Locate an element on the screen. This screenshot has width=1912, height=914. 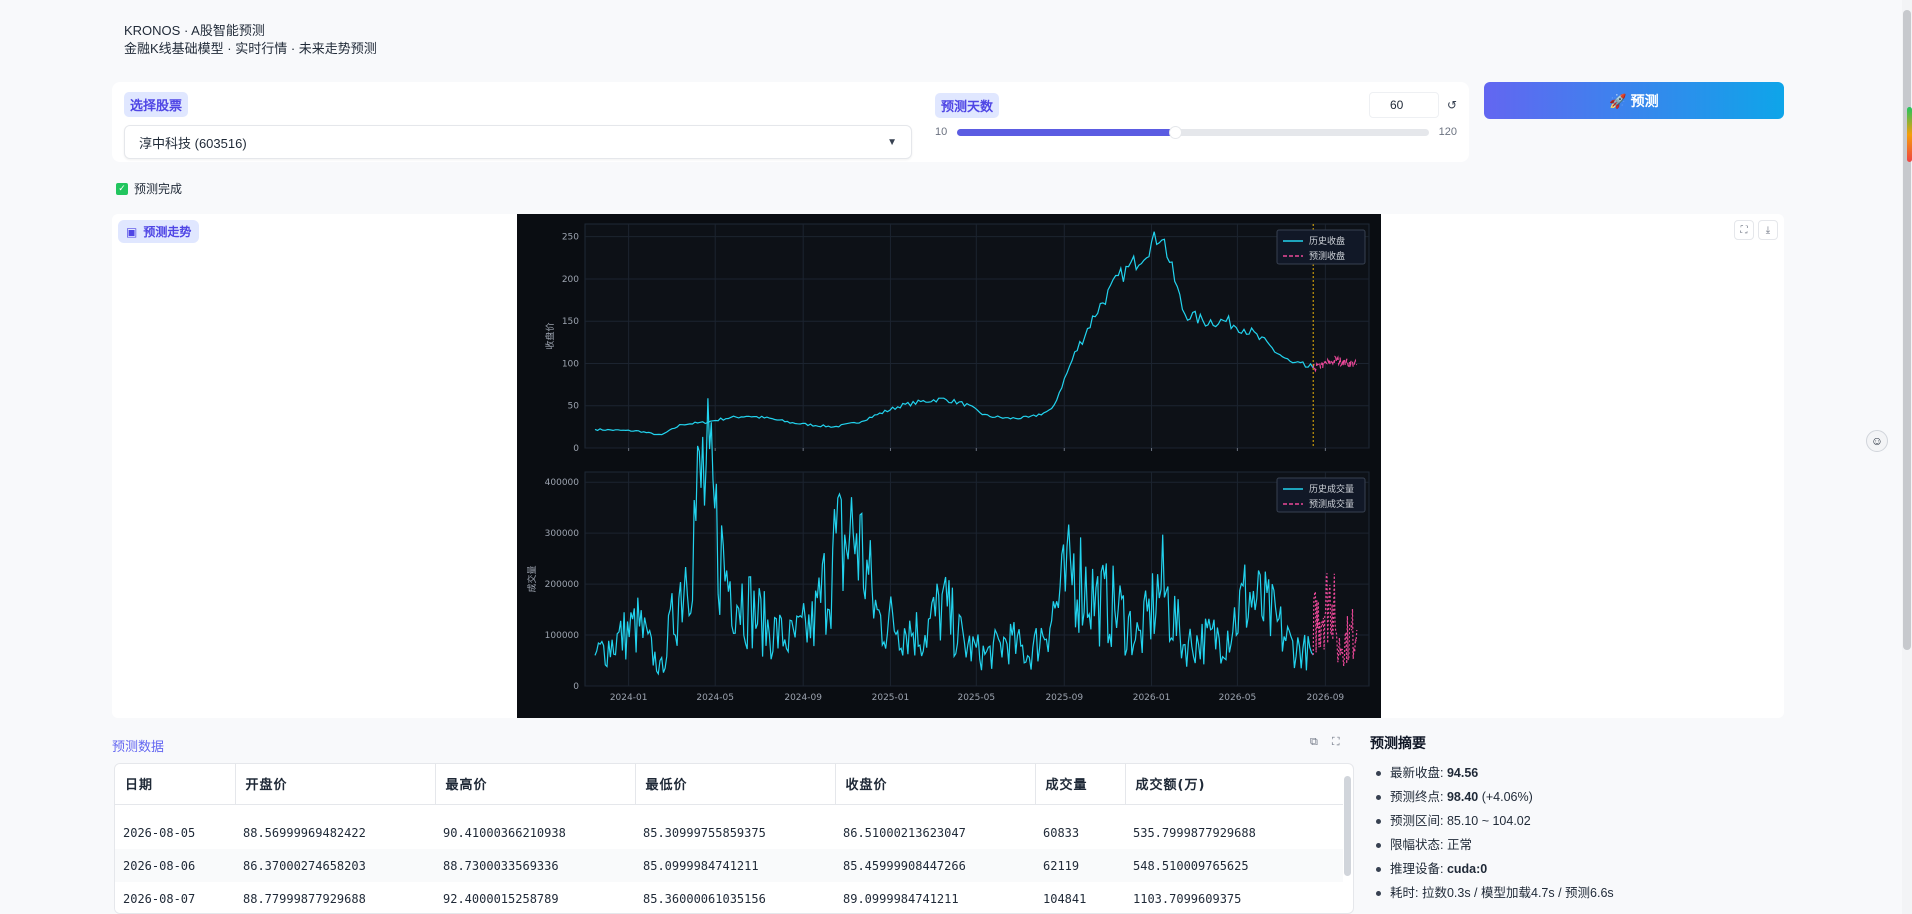
page-scrollbar is located at coordinates (1907, 457).